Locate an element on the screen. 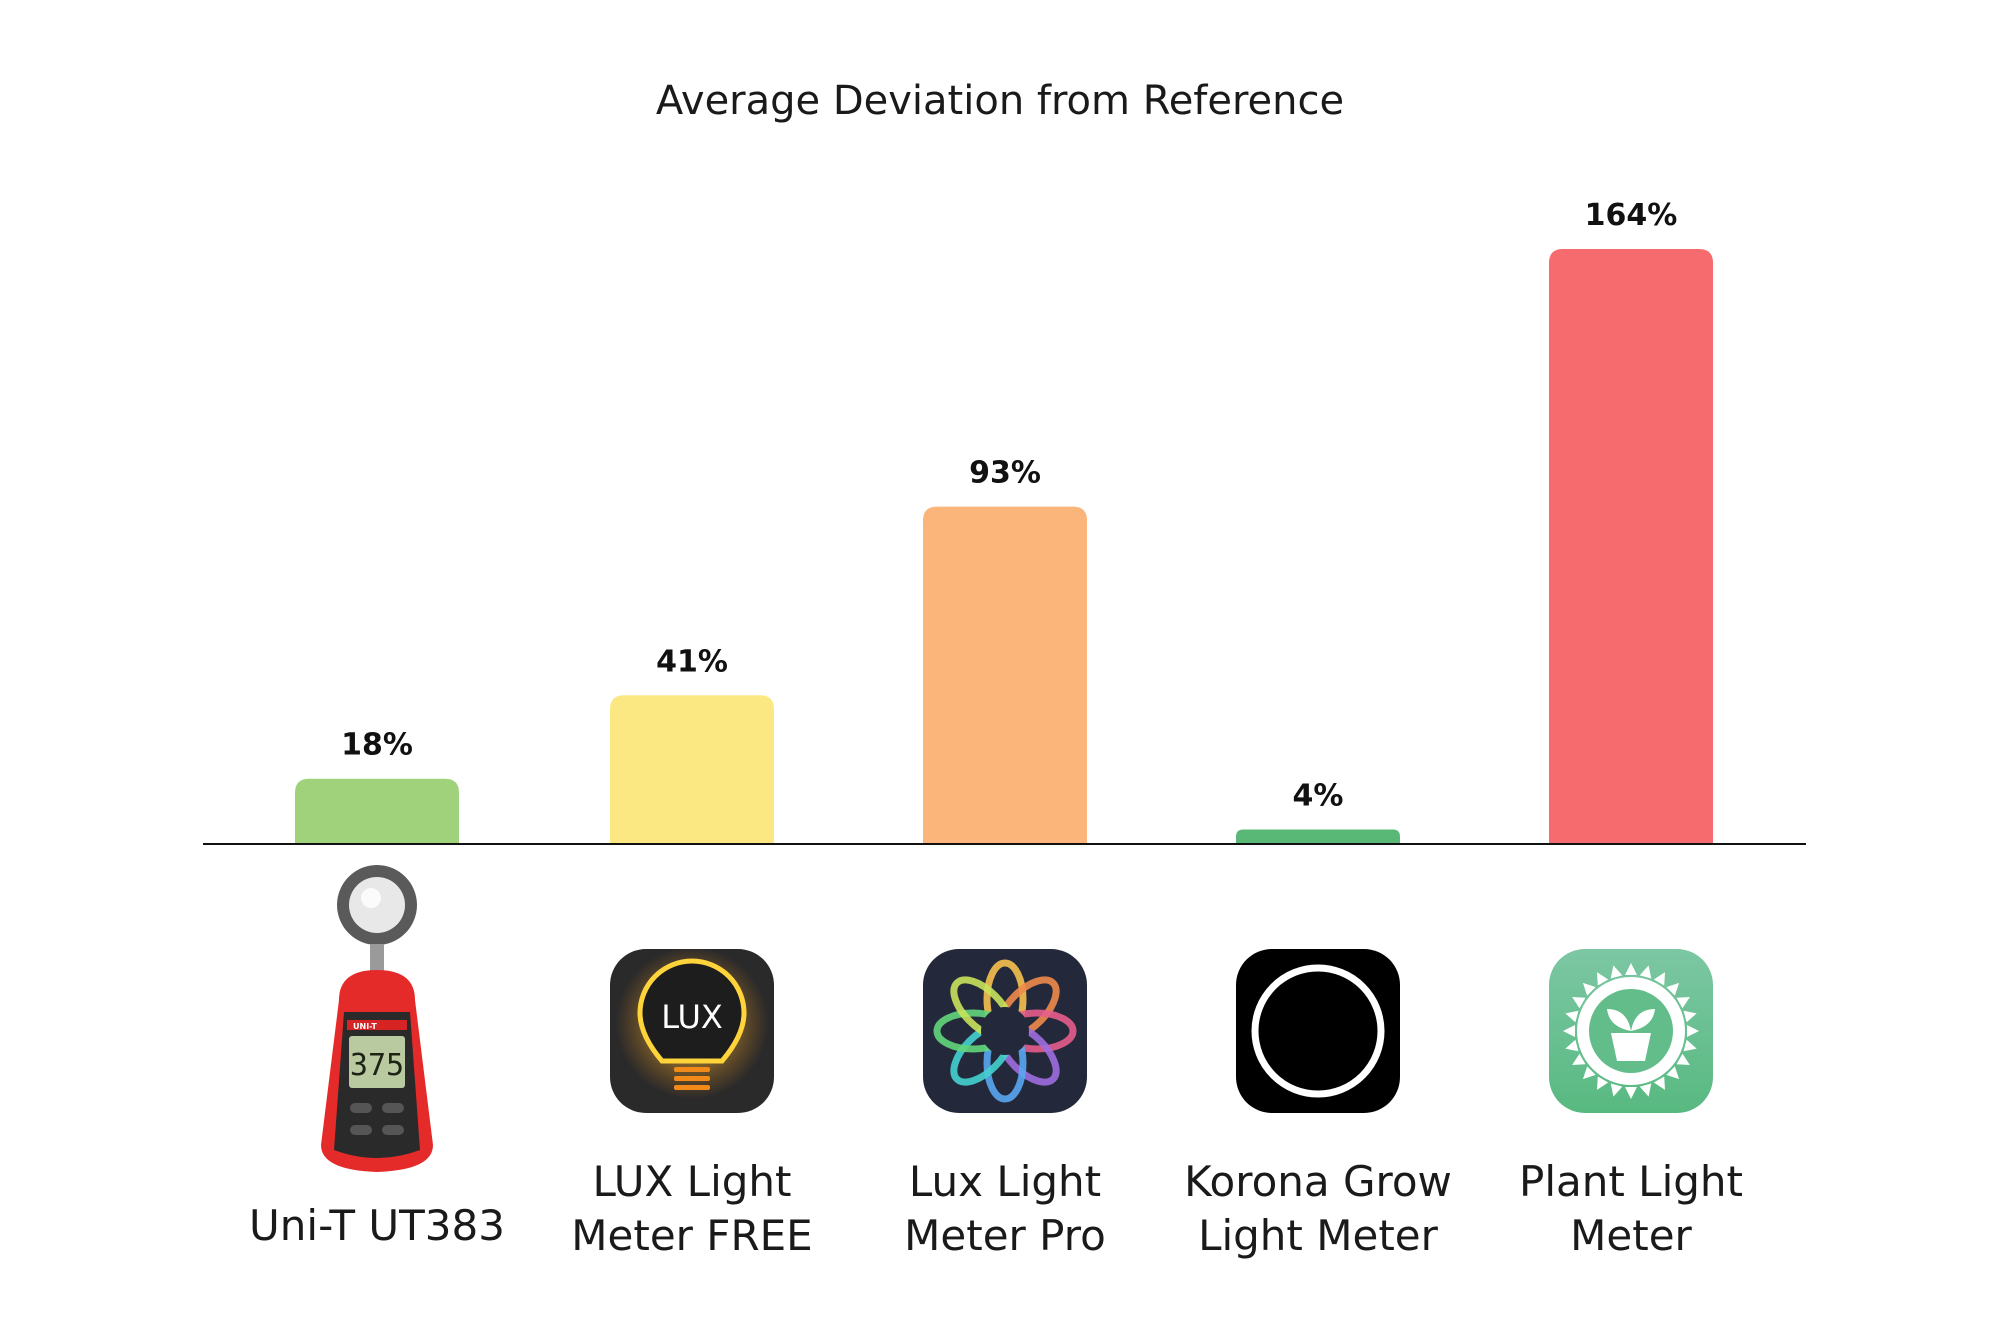  category-label-5-line-1: Plant Light is located at coordinates (1631, 1181).